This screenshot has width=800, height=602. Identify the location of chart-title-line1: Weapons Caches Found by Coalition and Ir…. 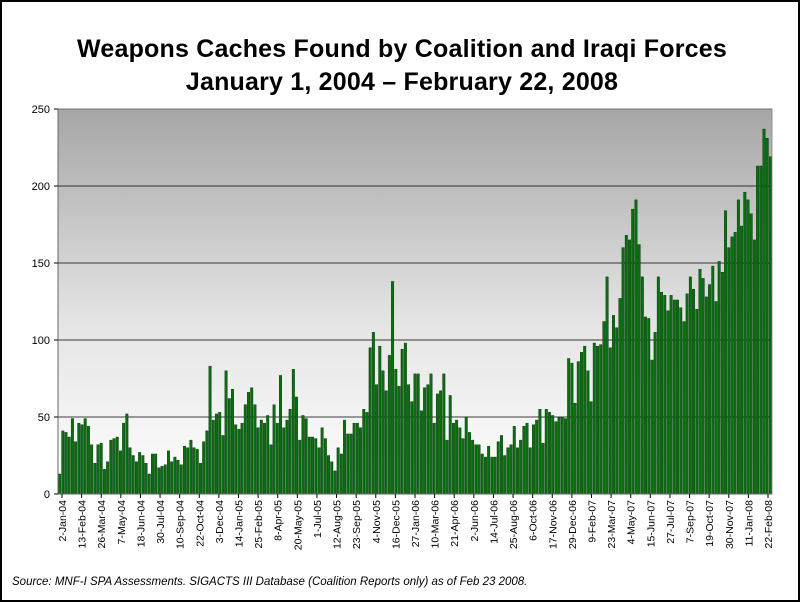
(402, 49).